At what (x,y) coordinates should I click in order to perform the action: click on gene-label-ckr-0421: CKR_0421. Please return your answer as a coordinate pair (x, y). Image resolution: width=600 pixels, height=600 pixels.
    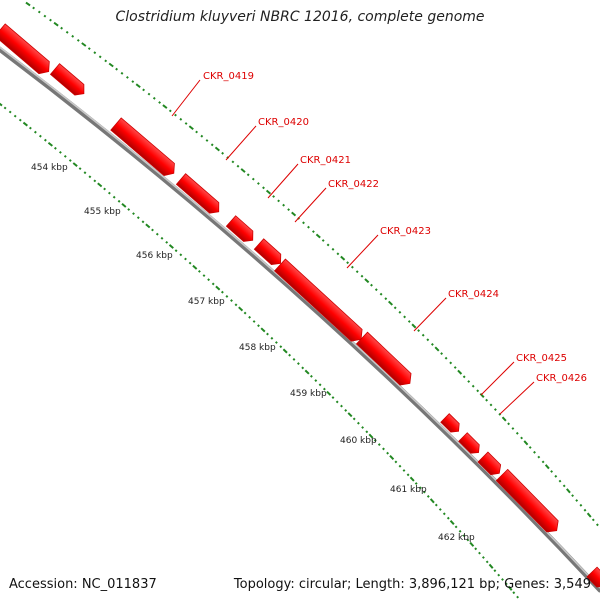
    Looking at the image, I should click on (325, 160).